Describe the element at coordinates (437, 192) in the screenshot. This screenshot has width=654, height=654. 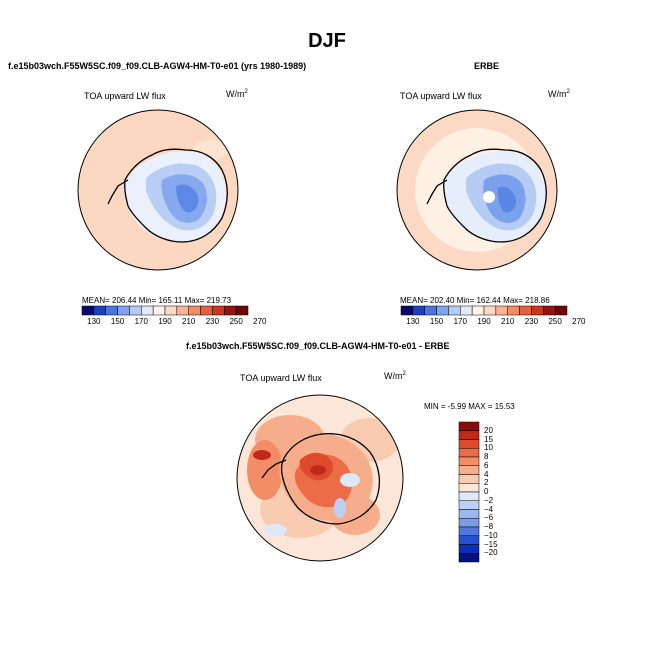
I see `obs-peninsula` at that location.